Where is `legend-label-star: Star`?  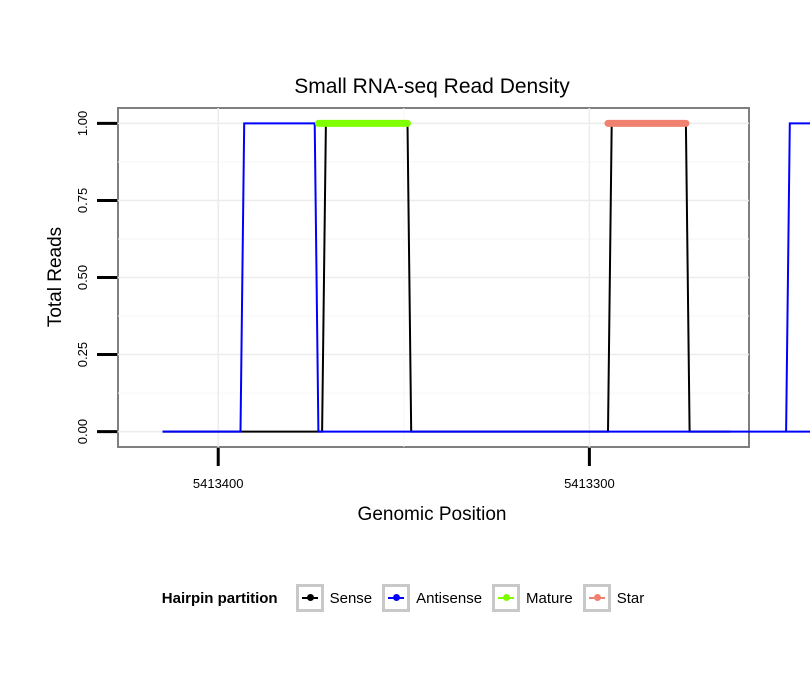 legend-label-star: Star is located at coordinates (630, 598).